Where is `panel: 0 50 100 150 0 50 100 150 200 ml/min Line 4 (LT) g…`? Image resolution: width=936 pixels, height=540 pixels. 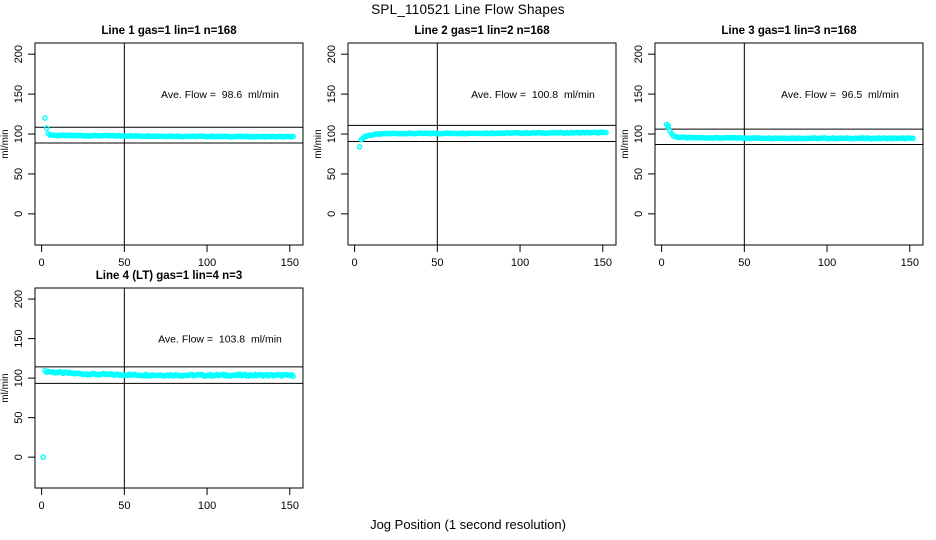
panel: 0 50 100 150 0 50 100 150 200 ml/min Line 4 (LT) g… is located at coordinates (152, 391).